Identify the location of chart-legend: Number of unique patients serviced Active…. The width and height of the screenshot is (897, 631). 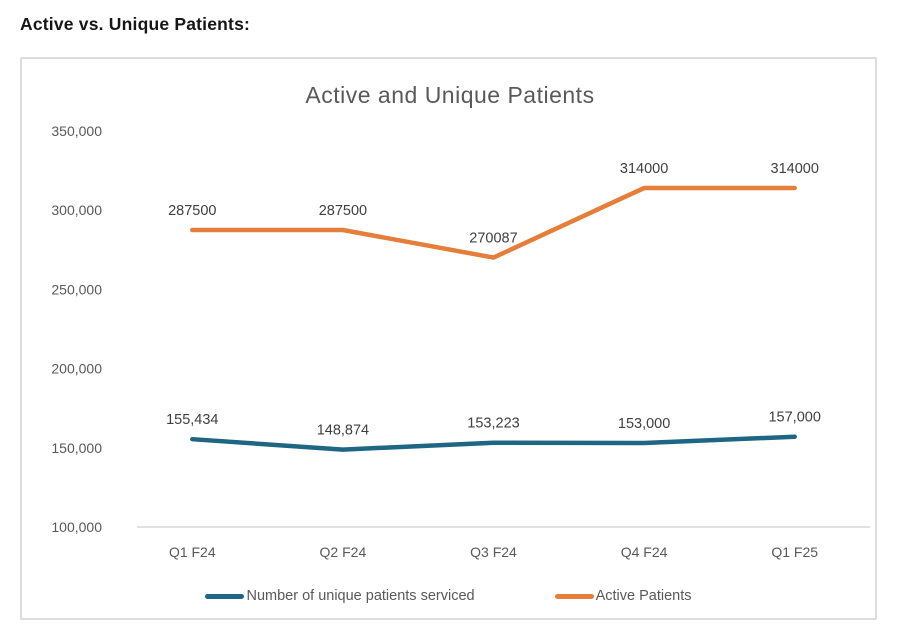
(448, 596).